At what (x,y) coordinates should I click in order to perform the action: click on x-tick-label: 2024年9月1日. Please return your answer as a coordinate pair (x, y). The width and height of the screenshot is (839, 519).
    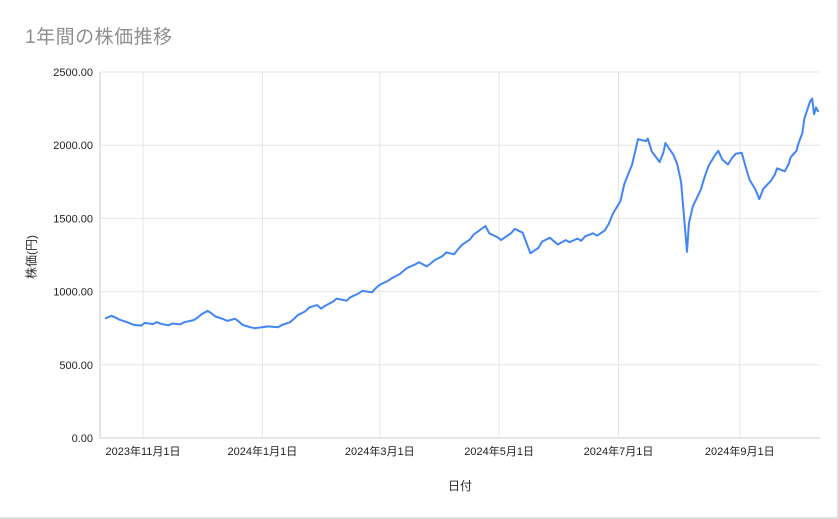
    Looking at the image, I should click on (740, 451).